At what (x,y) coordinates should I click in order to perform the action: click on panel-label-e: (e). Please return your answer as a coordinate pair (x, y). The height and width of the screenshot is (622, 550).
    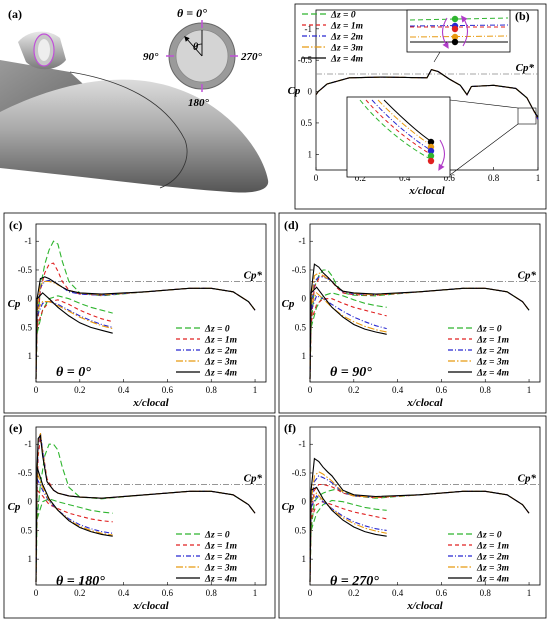
    Looking at the image, I should click on (15, 428).